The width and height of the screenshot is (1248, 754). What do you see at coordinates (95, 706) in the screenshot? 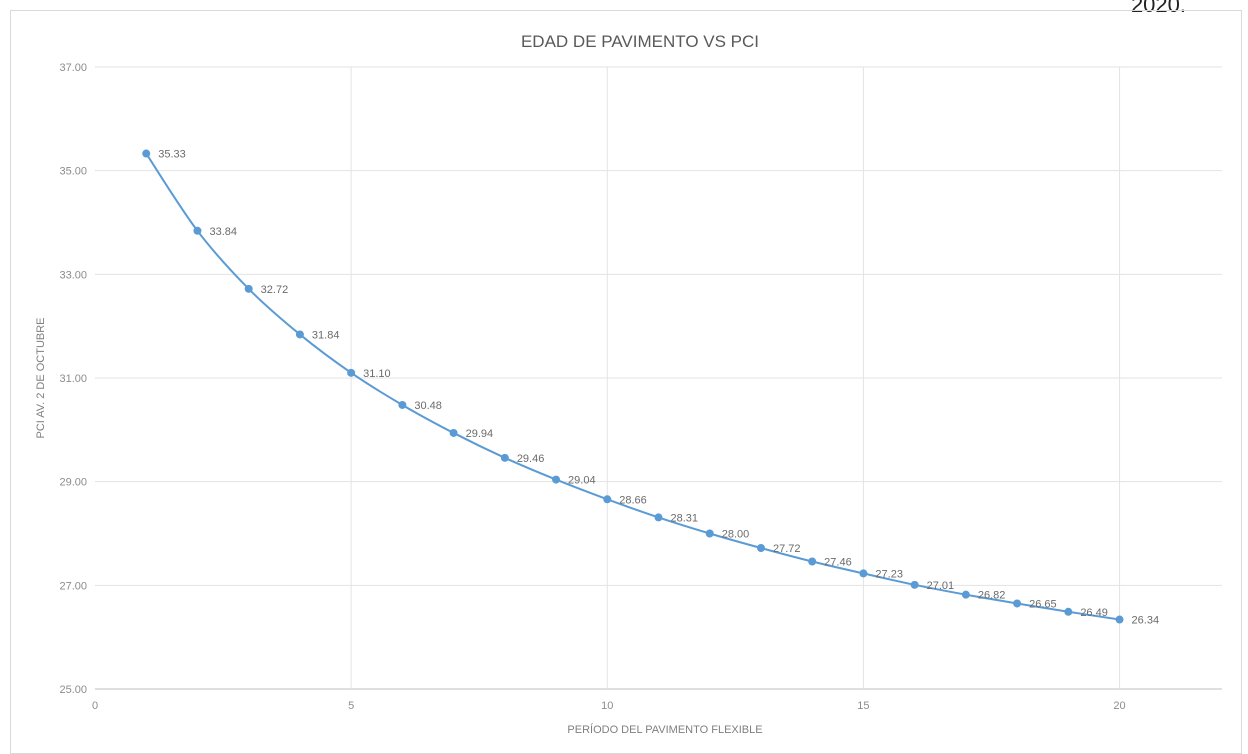
I see `x-tick-label: 0` at bounding box center [95, 706].